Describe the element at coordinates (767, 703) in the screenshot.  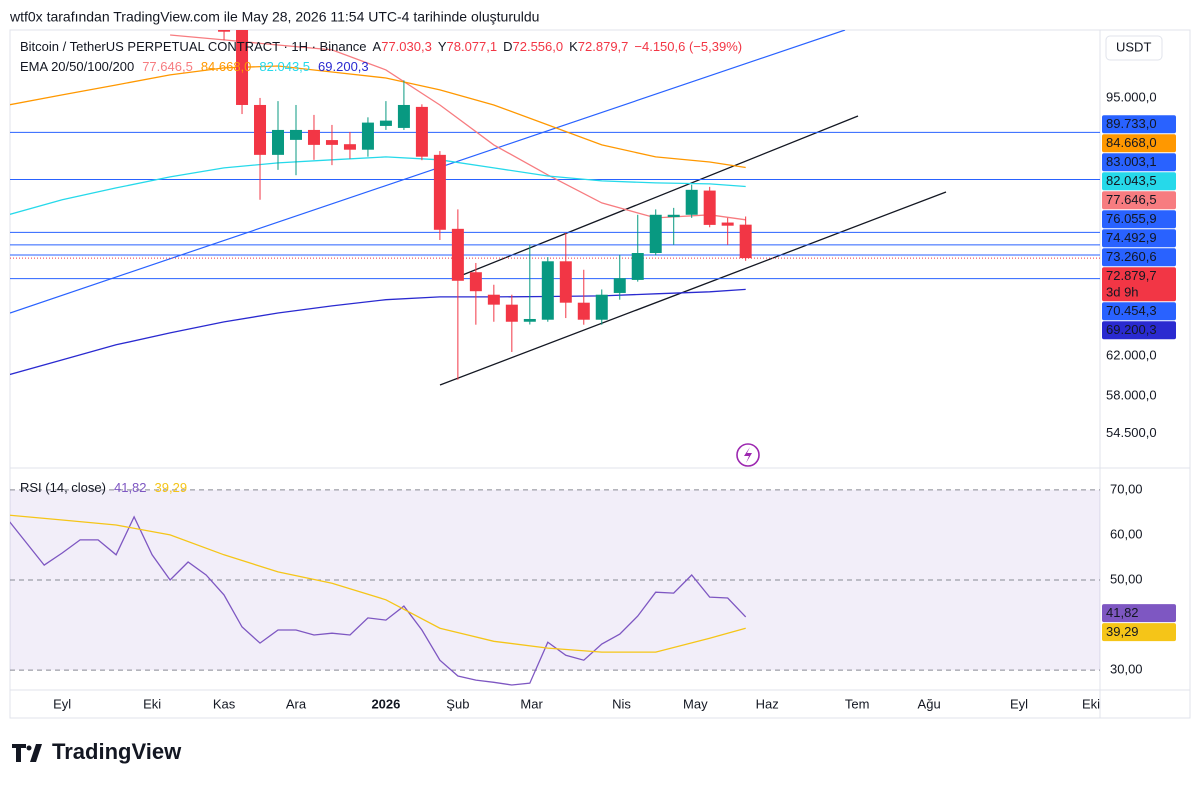
I see `x-tick-label: Haz` at that location.